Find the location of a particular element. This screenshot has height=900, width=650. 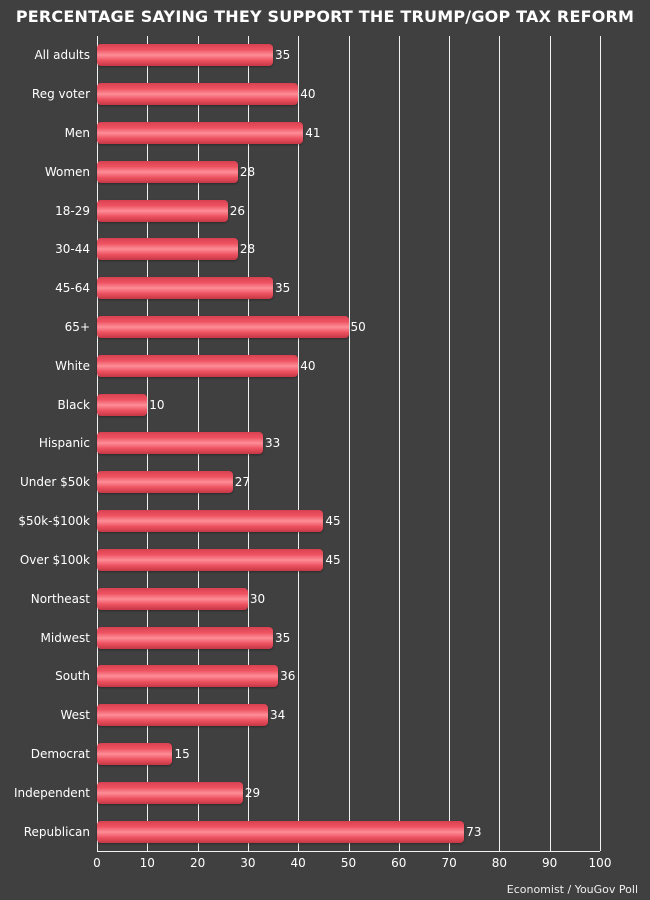

category-label: West is located at coordinates (75, 715).